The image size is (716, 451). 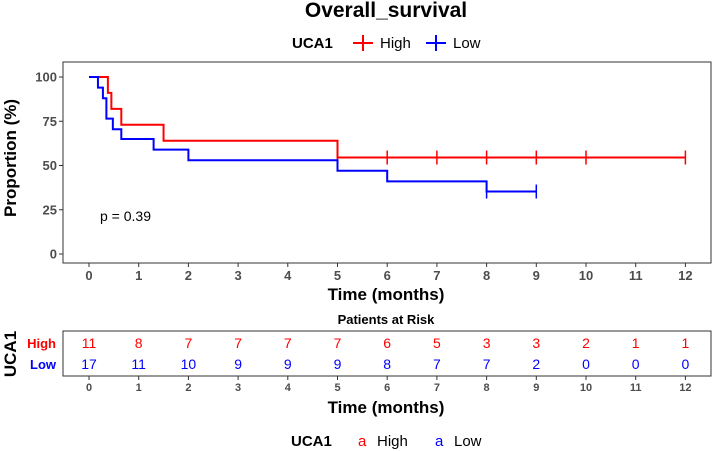 I want to click on risk-table-title: Patients at Risk, so click(x=387, y=319).